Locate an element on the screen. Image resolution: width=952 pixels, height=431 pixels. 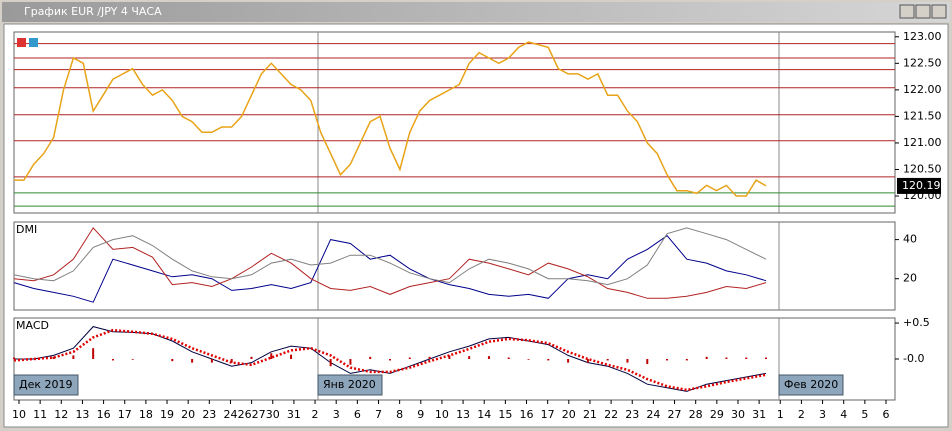
current-price-box is located at coordinates (919, 185).